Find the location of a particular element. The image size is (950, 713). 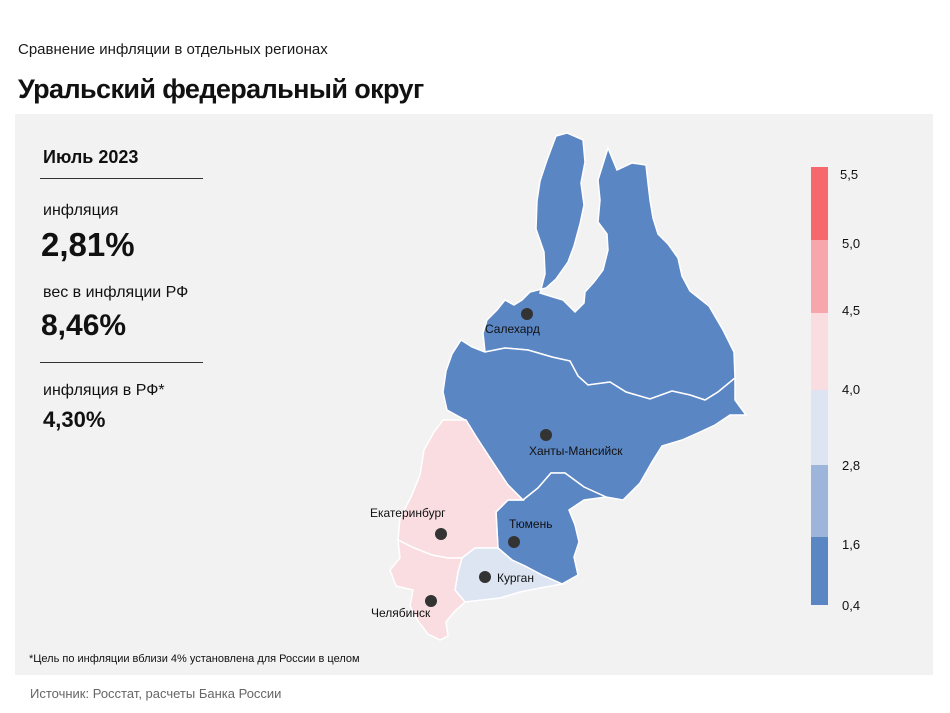

weight-value: 8,46% is located at coordinates (84, 325).